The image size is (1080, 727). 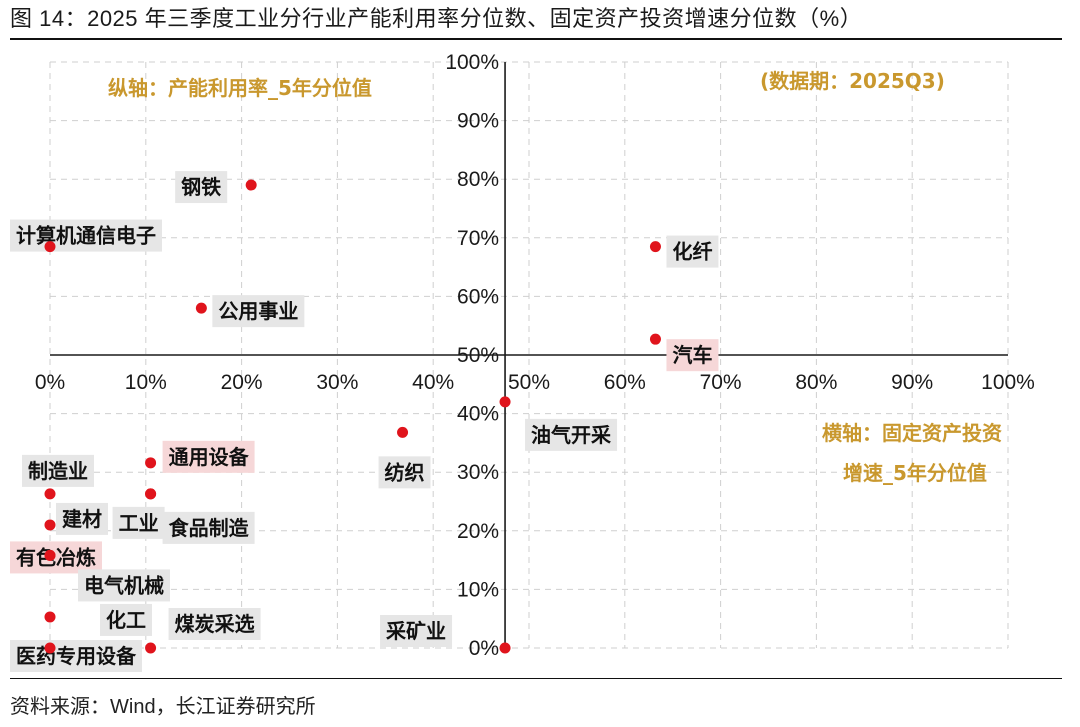 I want to click on point-label: 计算机通信电子, so click(x=86, y=236).